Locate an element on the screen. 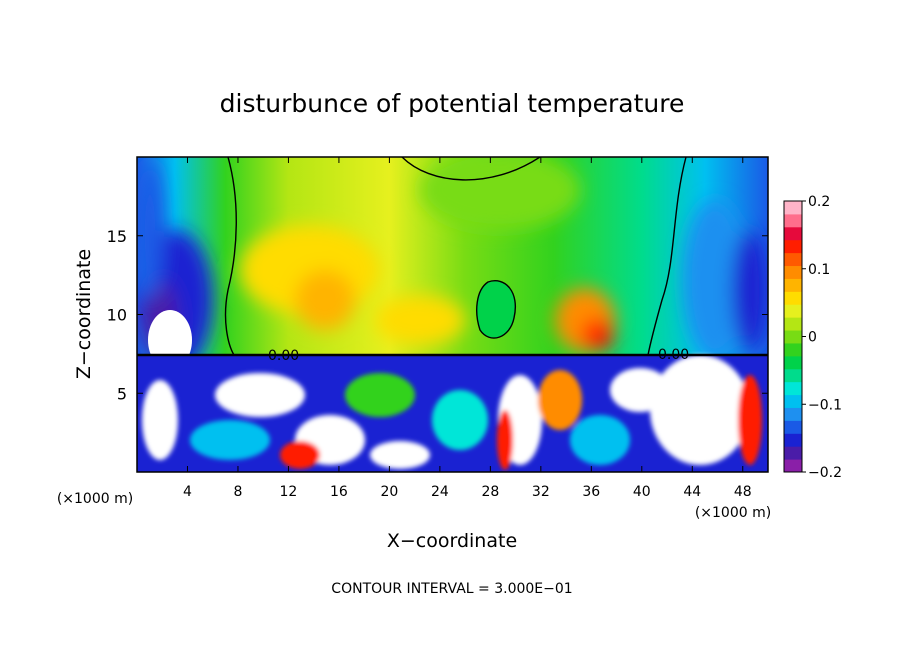  colorbar-tick-label: −0.1 is located at coordinates (825, 405).